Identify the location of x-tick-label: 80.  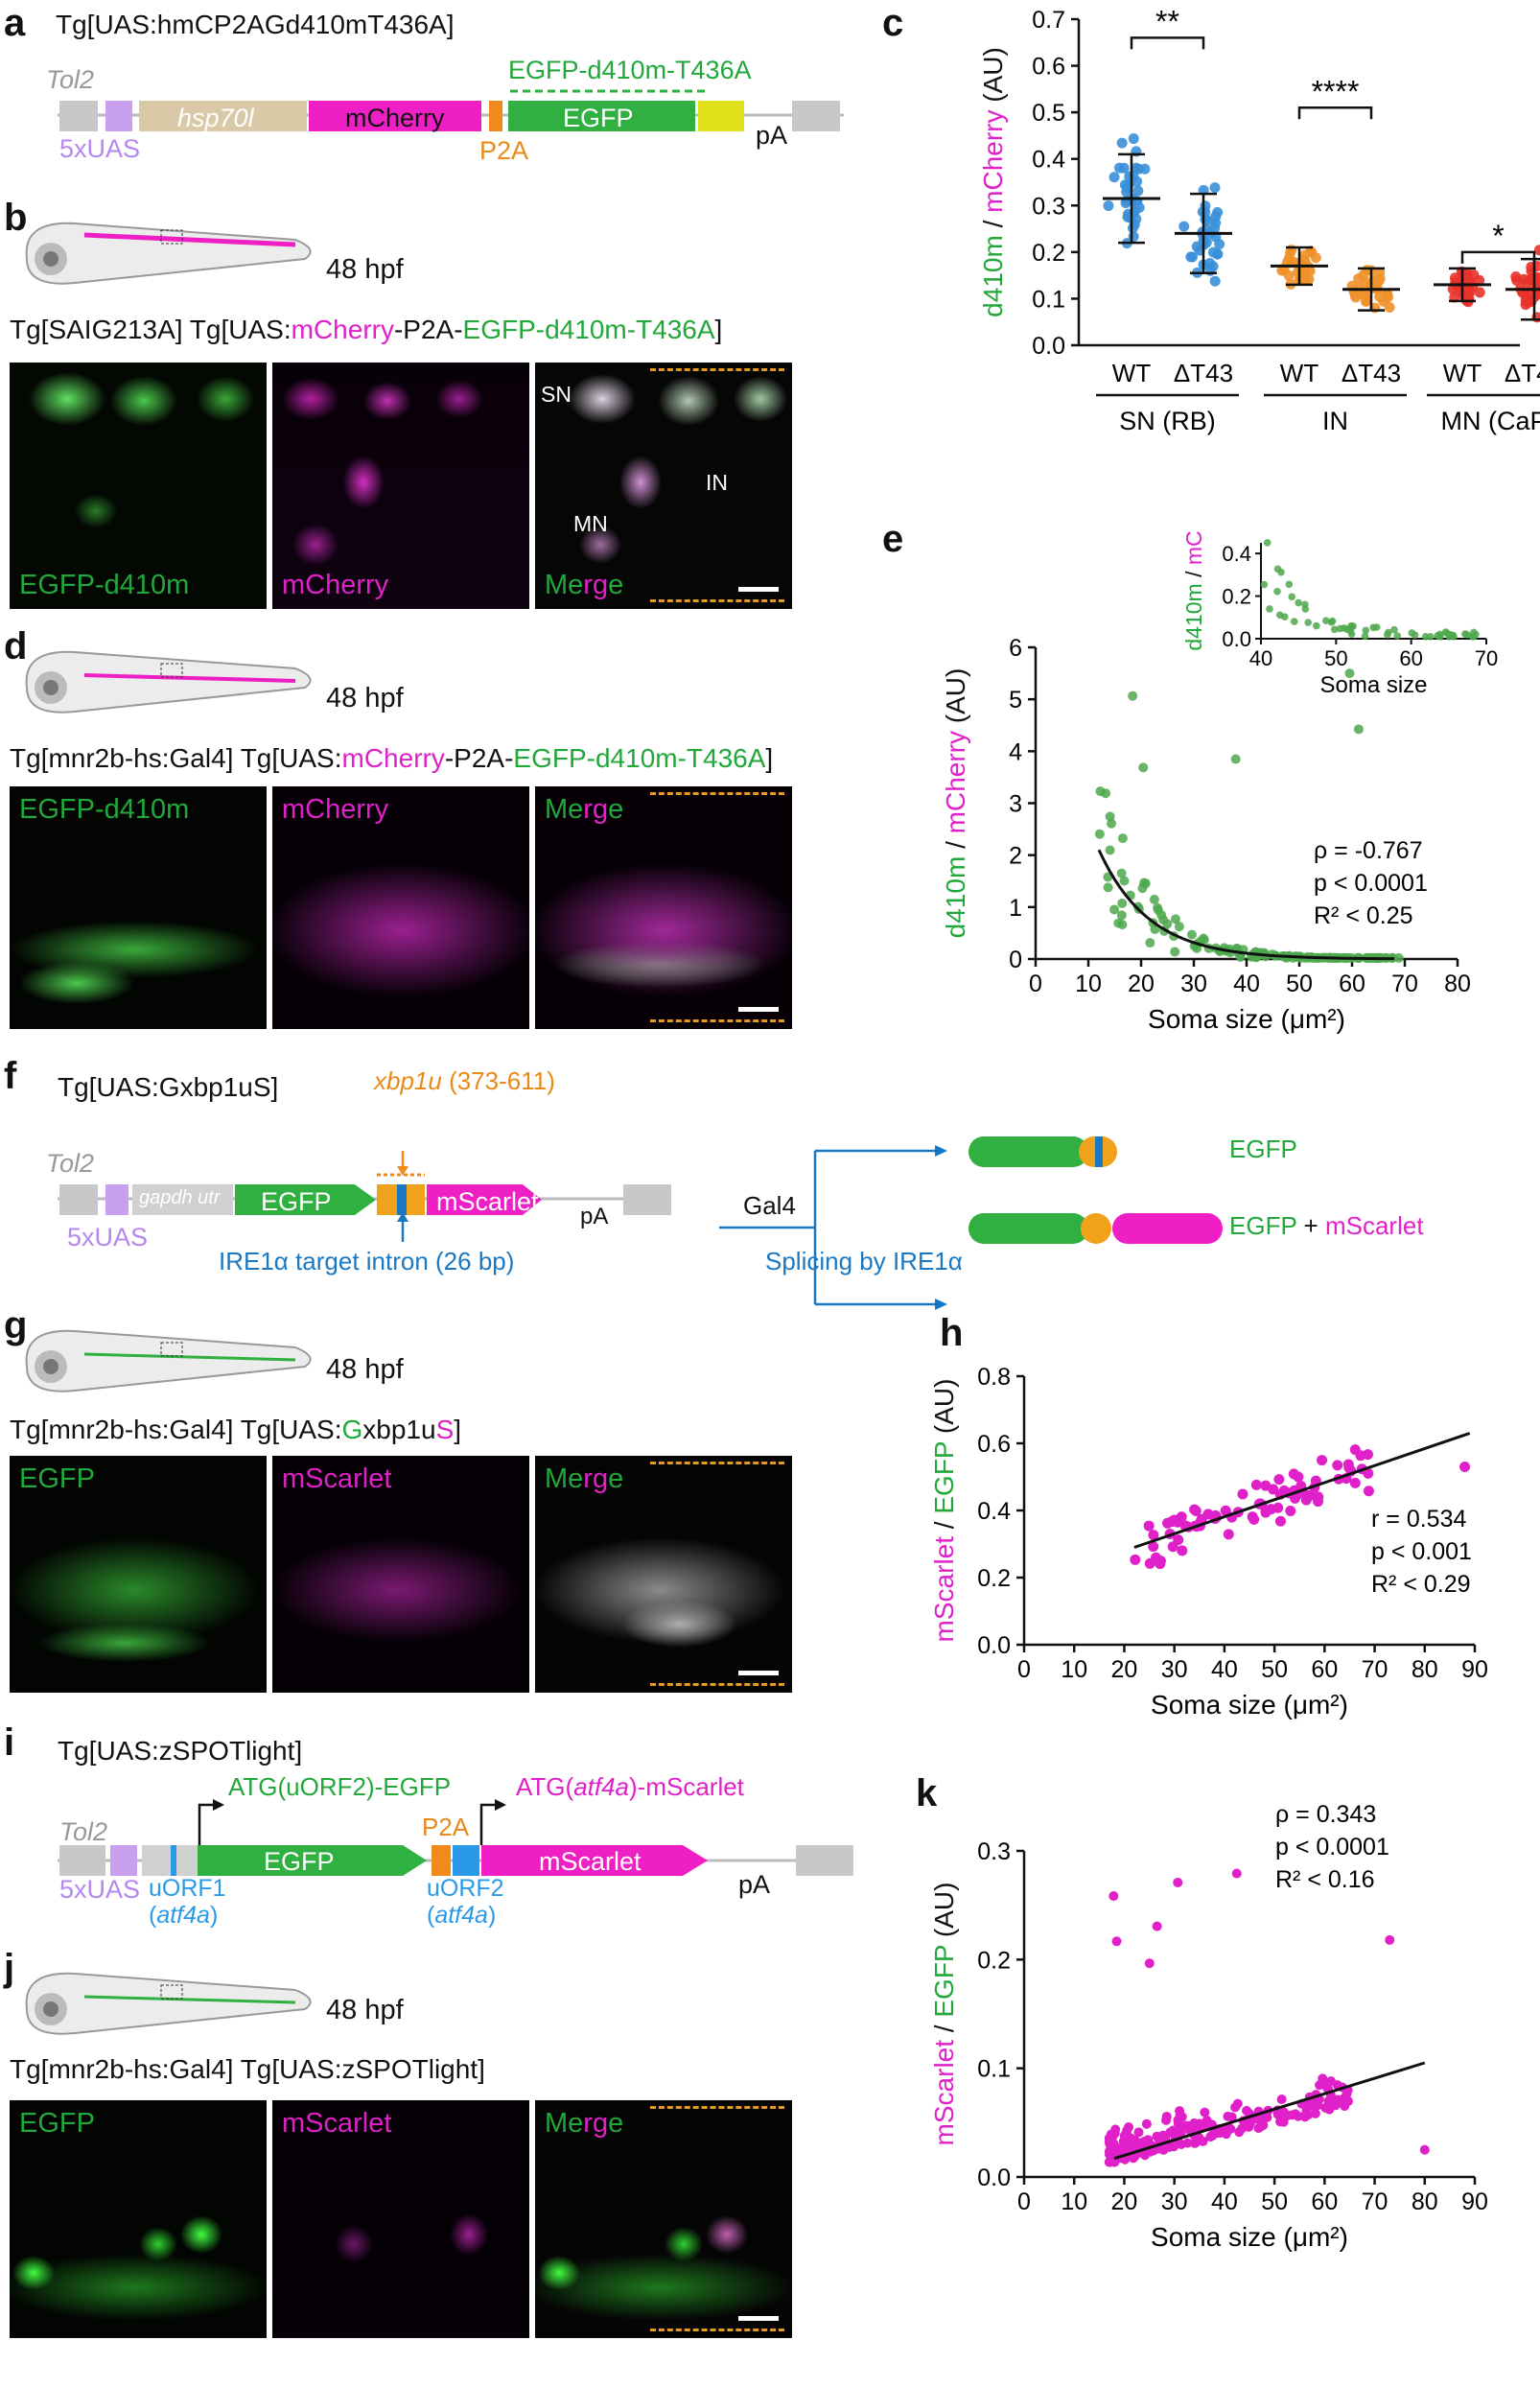
(1425, 1670).